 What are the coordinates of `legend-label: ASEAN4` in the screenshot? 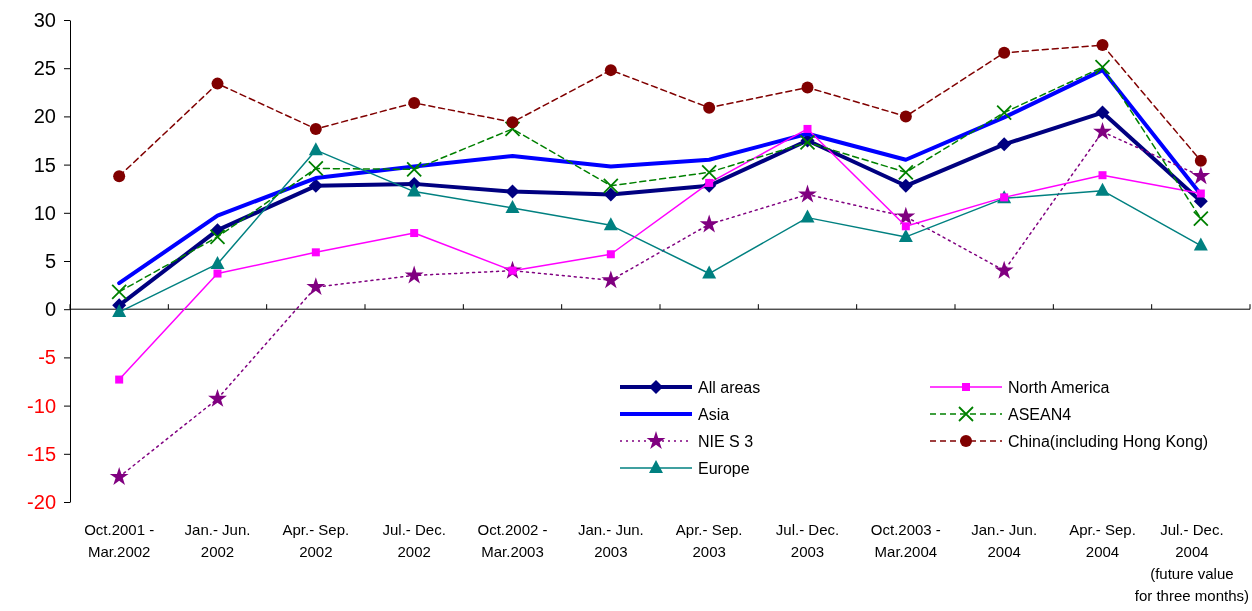 It's located at (1040, 414).